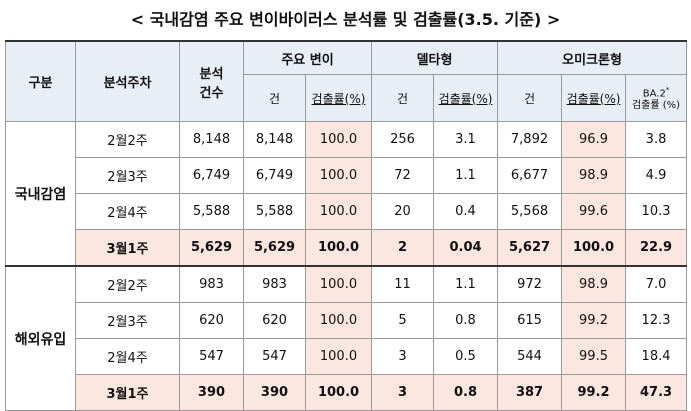 The height and width of the screenshot is (411, 691). I want to click on delta-cases-cell: 11, so click(402, 284).